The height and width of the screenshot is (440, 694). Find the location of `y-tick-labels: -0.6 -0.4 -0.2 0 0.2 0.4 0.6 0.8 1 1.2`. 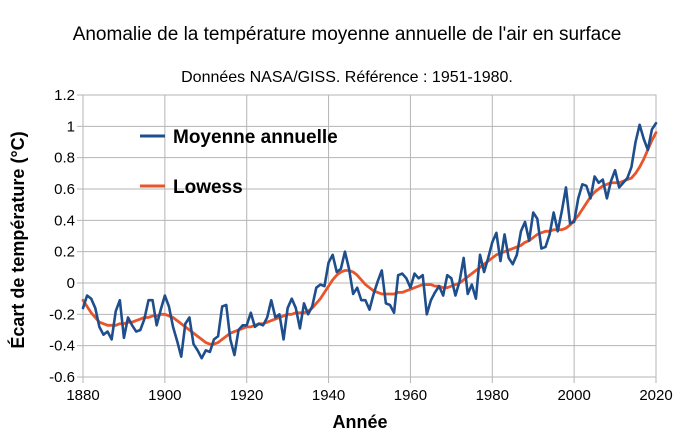

y-tick-labels: -0.6 -0.4 -0.2 0 0.2 0.4 0.6 0.8 1 1.2 is located at coordinates (62, 236).